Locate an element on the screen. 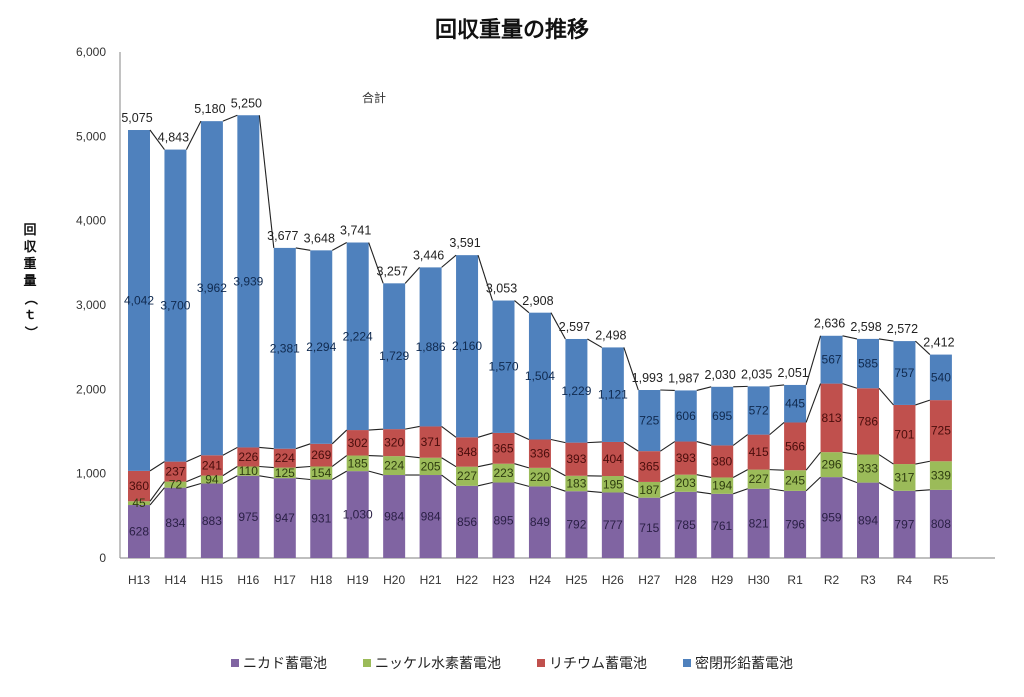  total-label: 1,993 is located at coordinates (647, 378).